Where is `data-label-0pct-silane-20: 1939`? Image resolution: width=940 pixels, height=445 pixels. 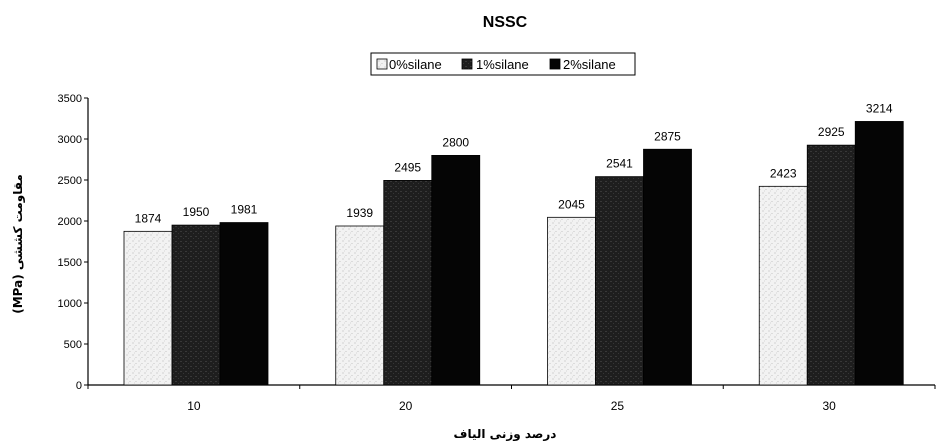 data-label-0pct-silane-20: 1939 is located at coordinates (359, 213).